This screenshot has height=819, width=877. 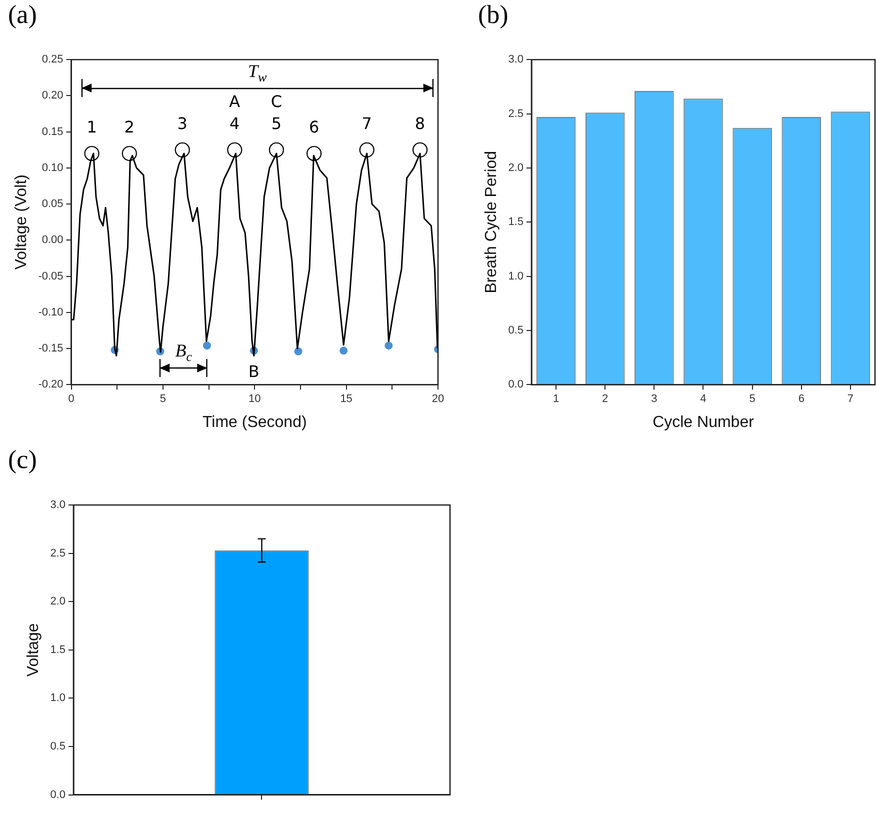 I want to click on annotation: C, so click(x=276, y=102).